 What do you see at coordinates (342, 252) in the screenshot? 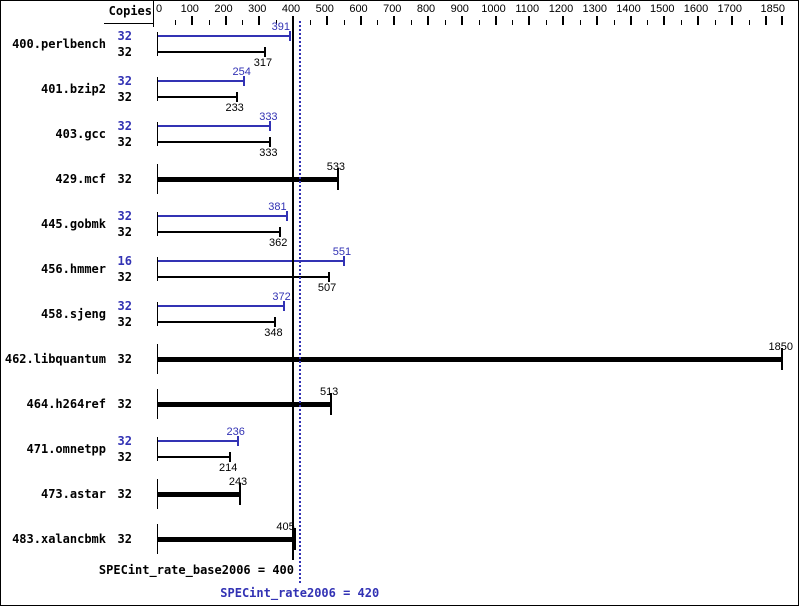
I see `bar-value-label: 551` at bounding box center [342, 252].